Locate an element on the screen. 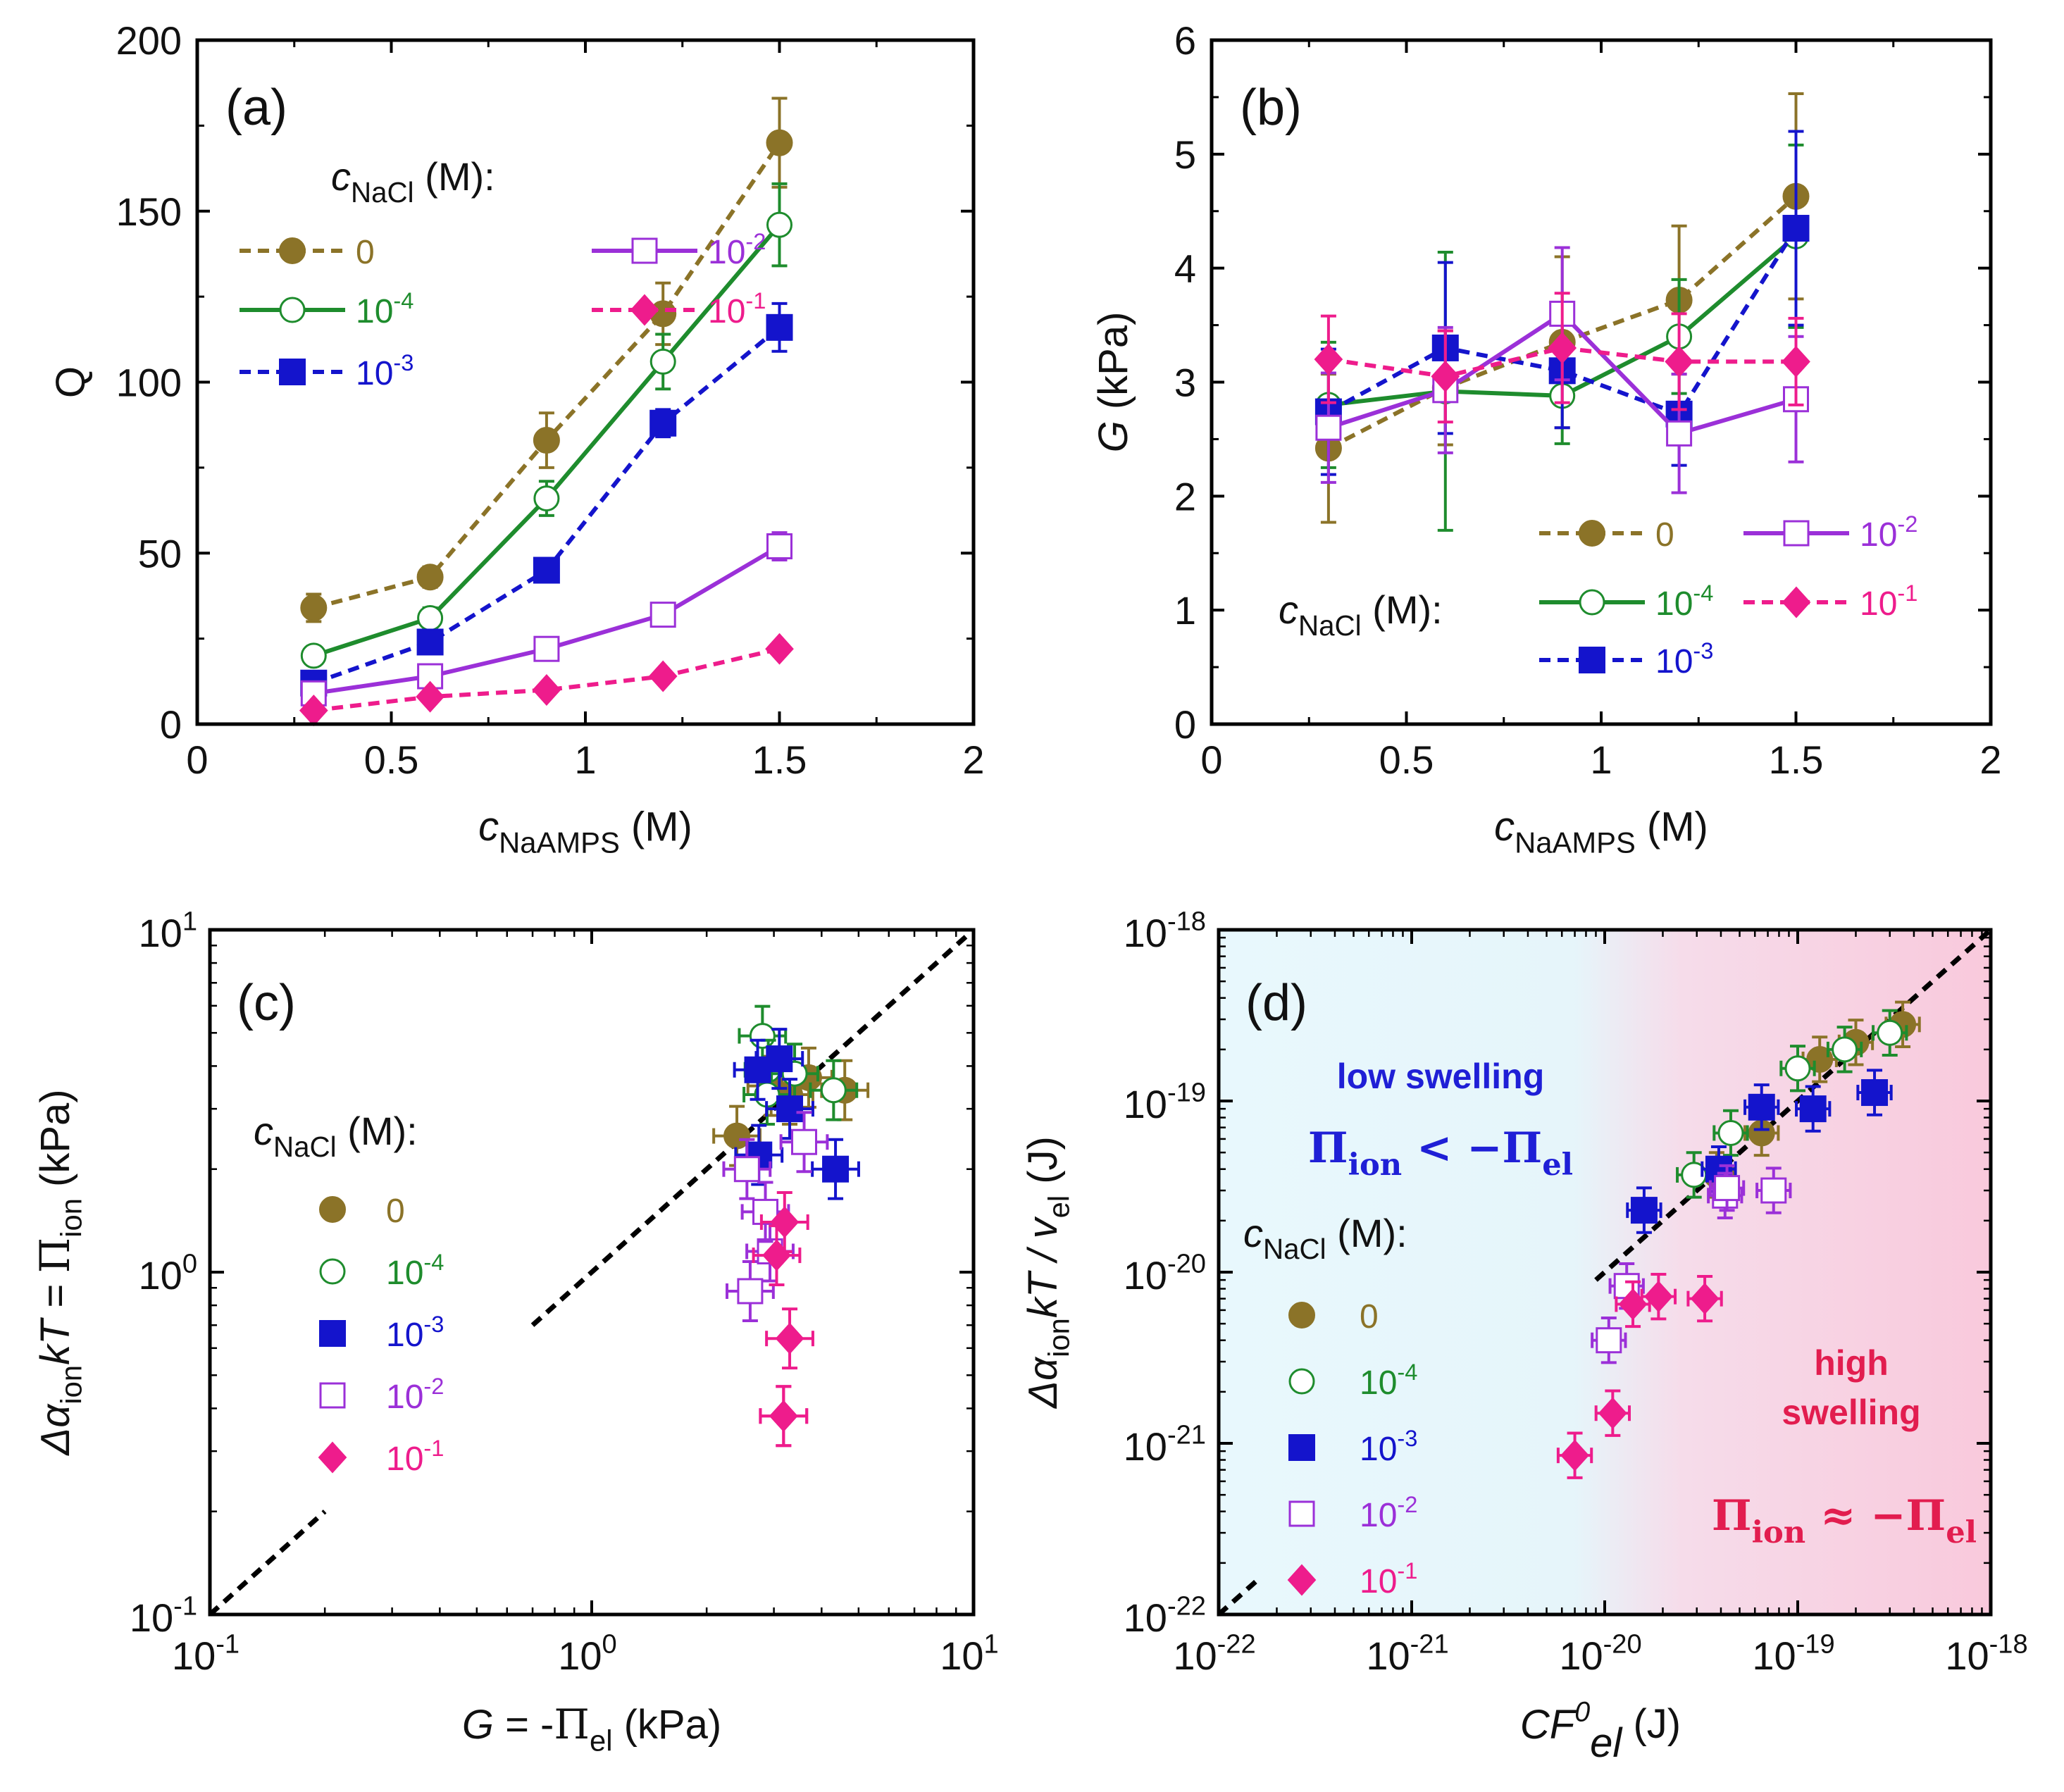 This screenshot has height=1792, width=2064. y-tick-label: 5 is located at coordinates (1185, 154).